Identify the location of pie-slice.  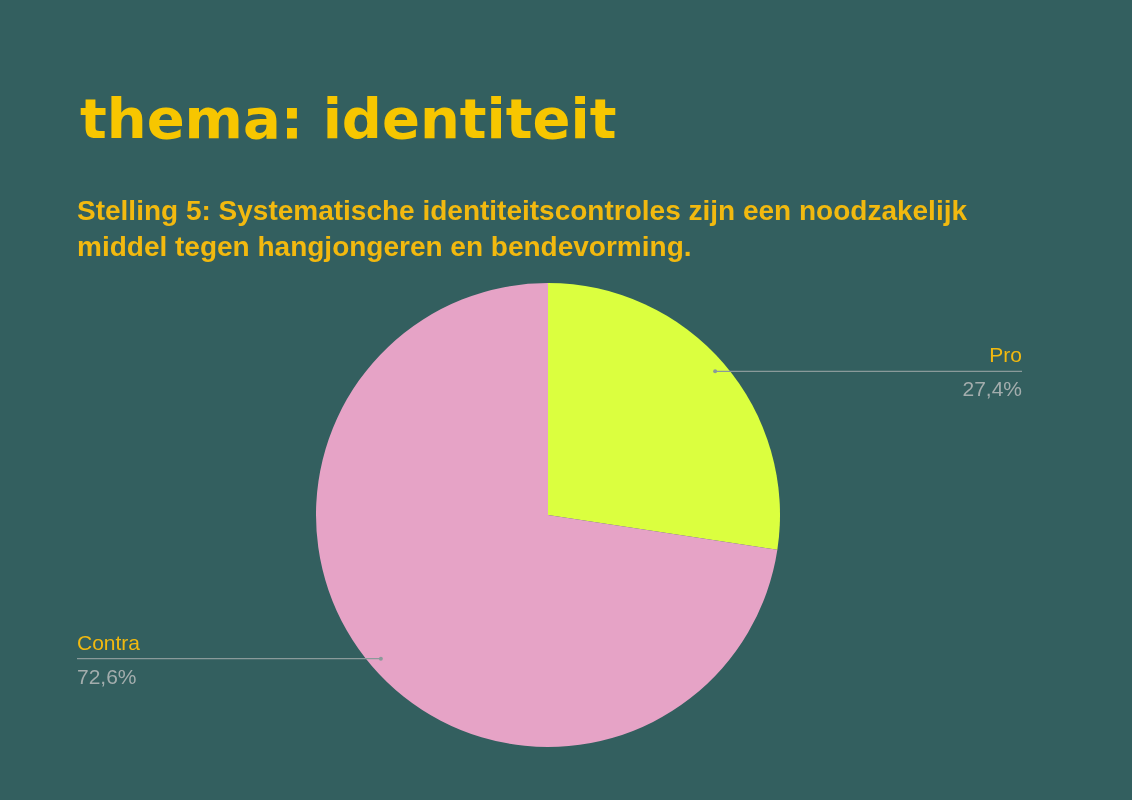
(664, 416).